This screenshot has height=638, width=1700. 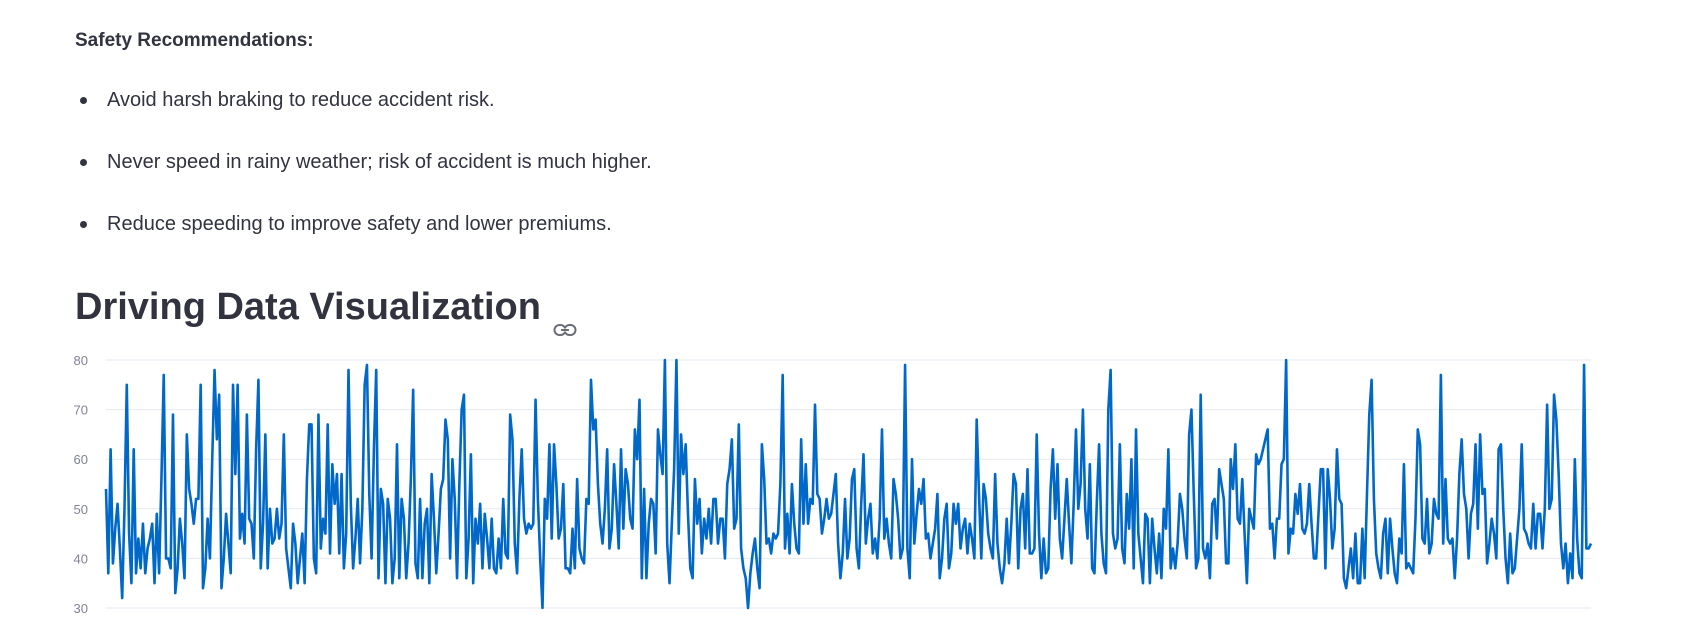 What do you see at coordinates (194, 40) in the screenshot?
I see `recommendations-title: Safety Recommendations:` at bounding box center [194, 40].